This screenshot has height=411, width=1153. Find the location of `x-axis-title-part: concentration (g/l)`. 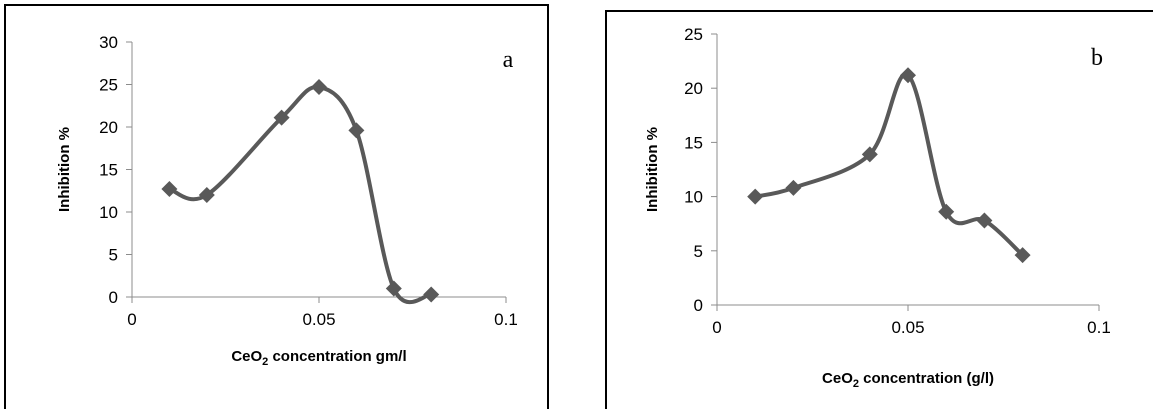

x-axis-title-part: concentration (g/l) is located at coordinates (926, 378).